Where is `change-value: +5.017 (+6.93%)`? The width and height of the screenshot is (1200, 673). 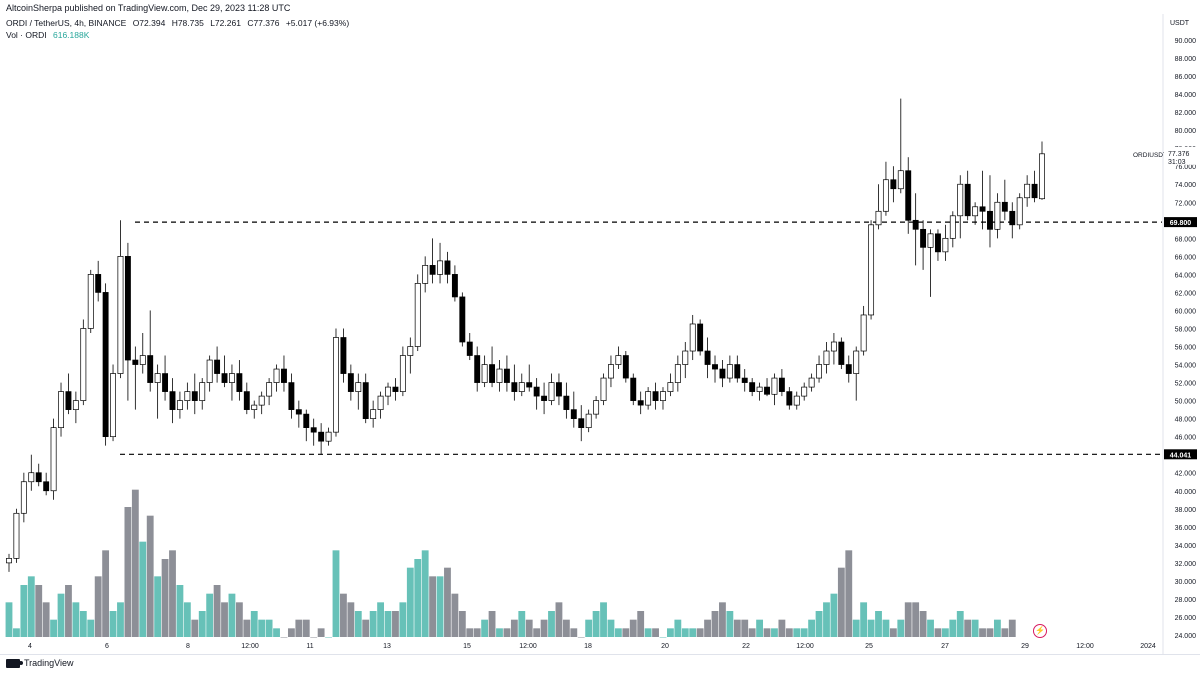 change-value: +5.017 (+6.93%) is located at coordinates (317, 23).